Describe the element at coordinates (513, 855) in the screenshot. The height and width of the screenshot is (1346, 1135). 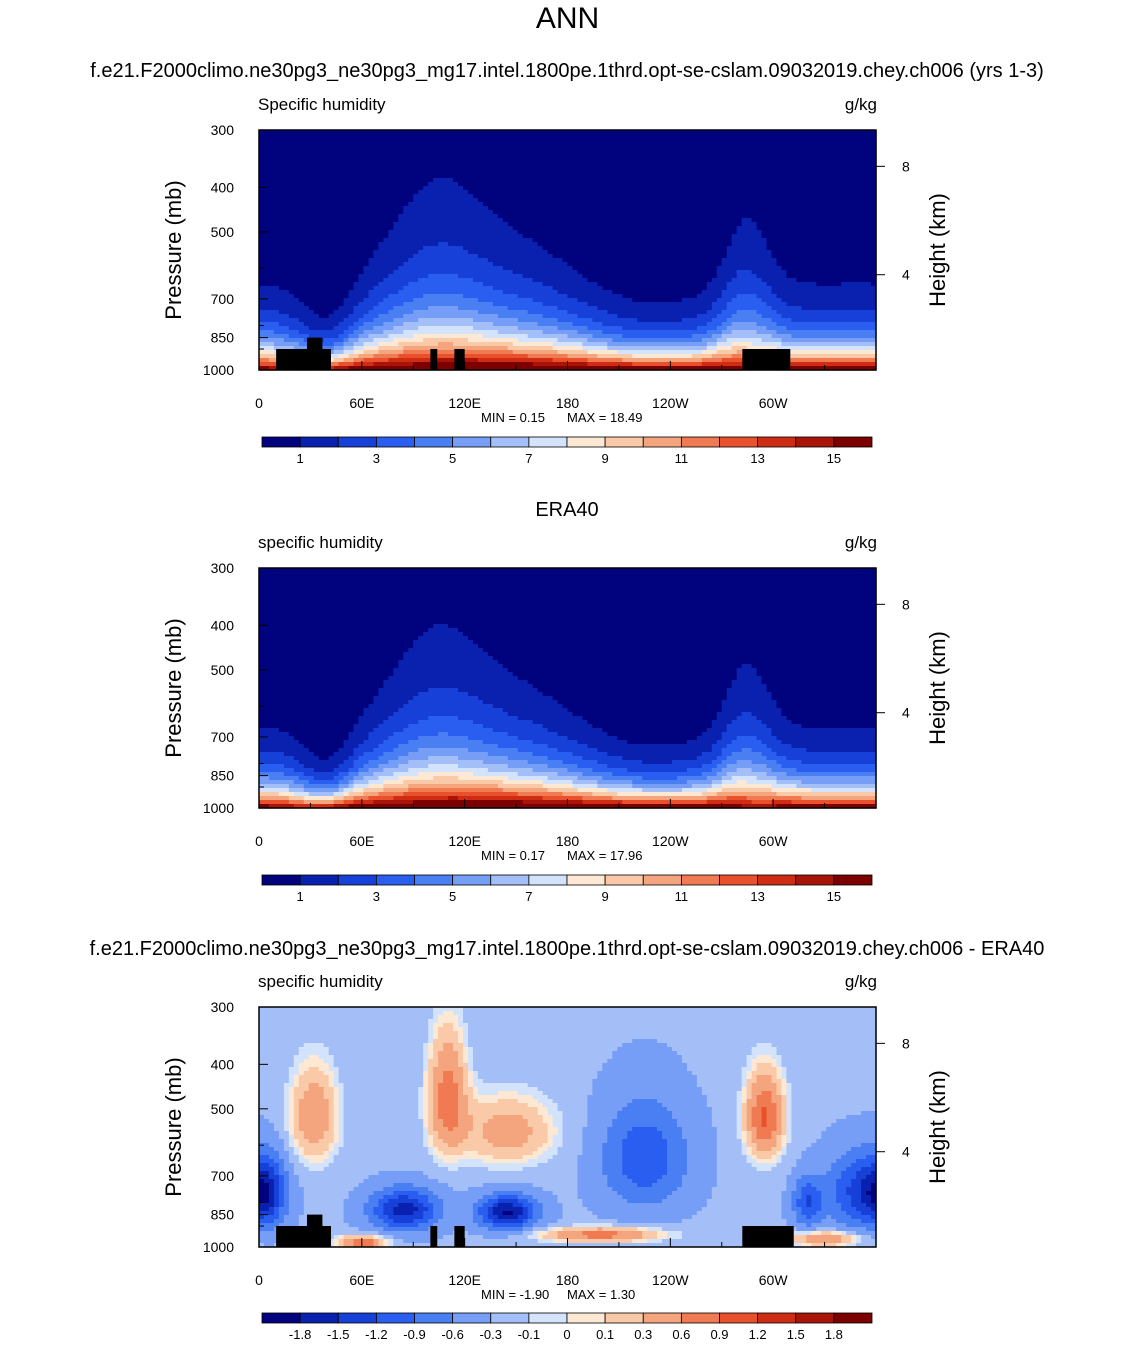
I see `min-label: MIN = 0.17` at that location.